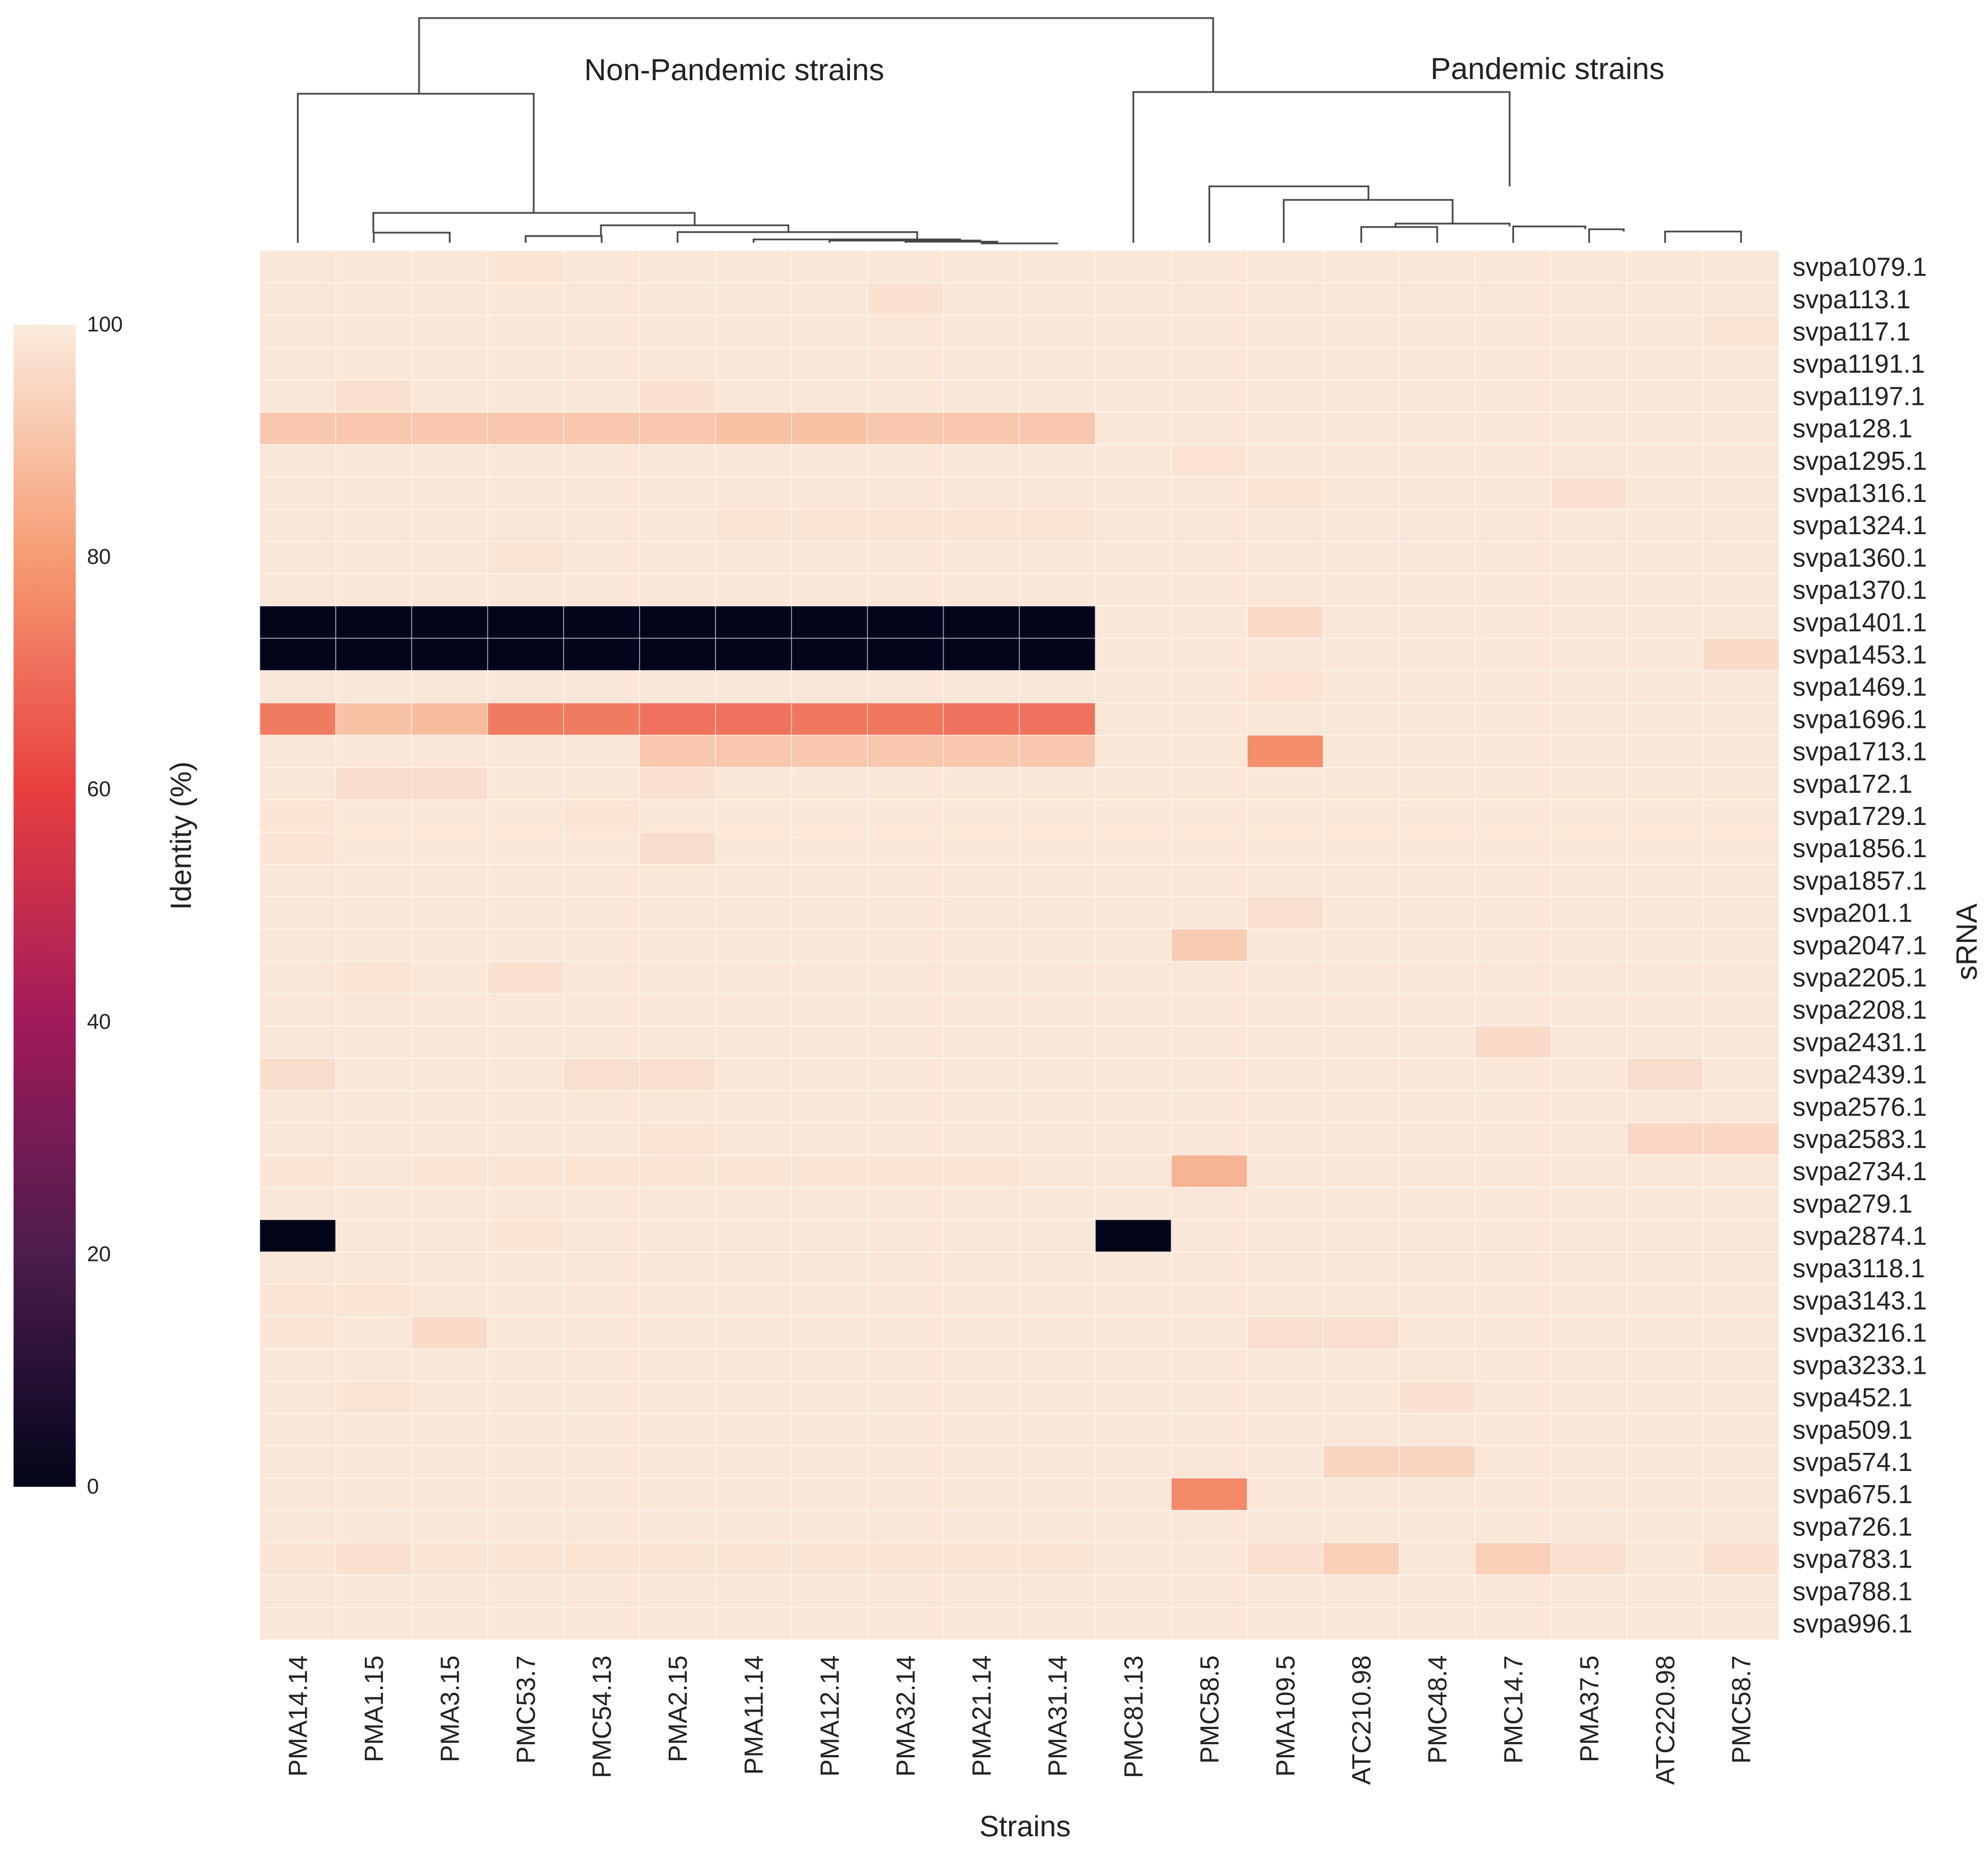 The width and height of the screenshot is (1988, 1851). I want to click on colorbar-tick-label: 20, so click(99, 1254).